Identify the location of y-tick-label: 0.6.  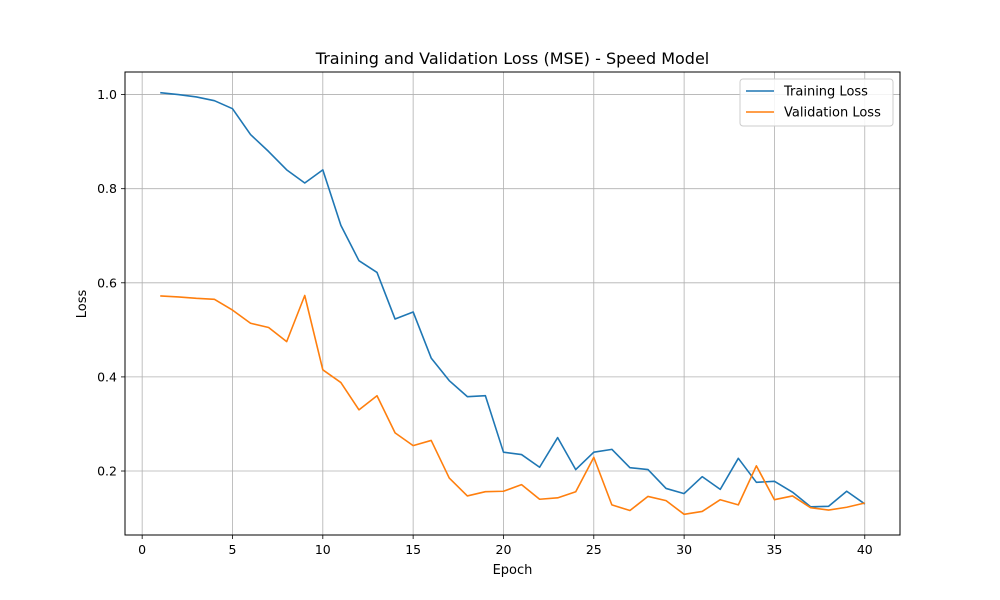
(107, 282).